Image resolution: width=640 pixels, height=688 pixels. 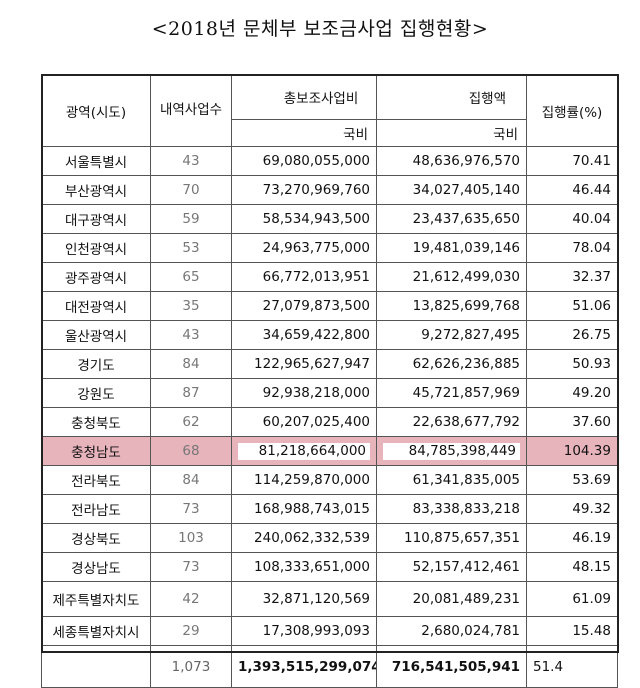 I want to click on cell-executed: 52,157,412,461, so click(x=451, y=567).